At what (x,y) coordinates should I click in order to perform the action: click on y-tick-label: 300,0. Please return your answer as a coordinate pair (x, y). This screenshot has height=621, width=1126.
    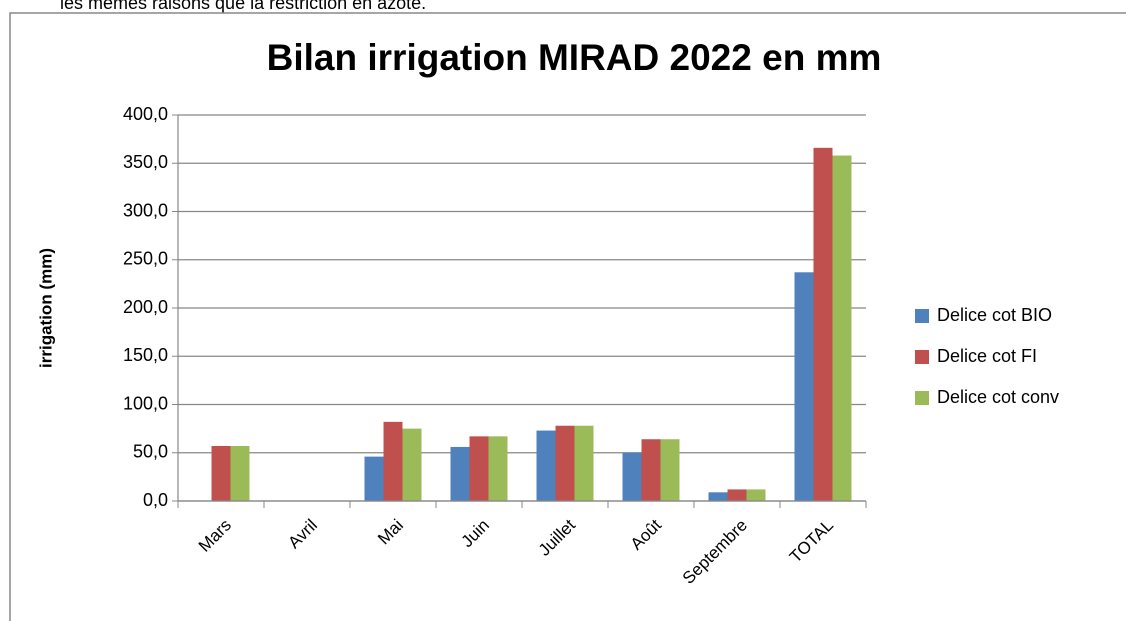
    Looking at the image, I should click on (145, 210).